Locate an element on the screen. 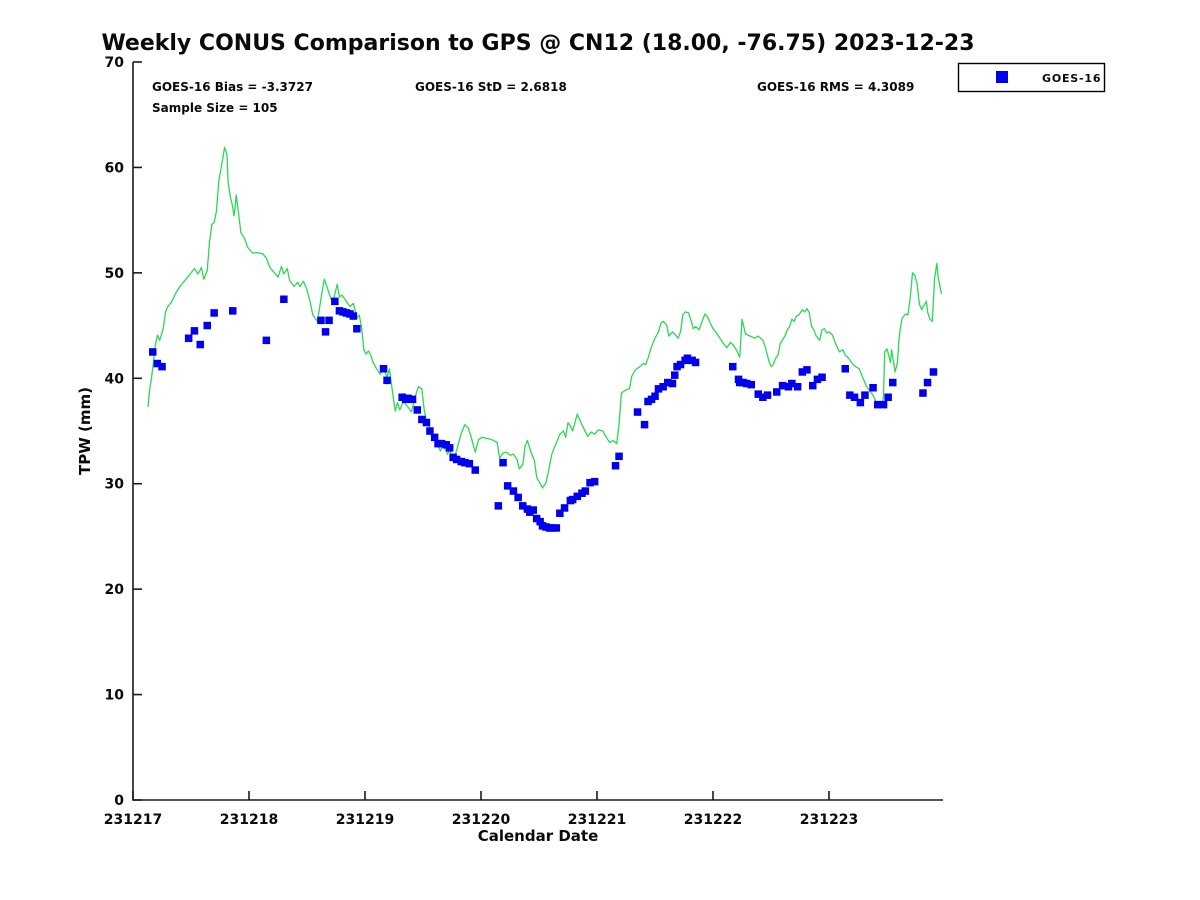 The image size is (1200, 900). y-tick-label: 30 is located at coordinates (115, 485).